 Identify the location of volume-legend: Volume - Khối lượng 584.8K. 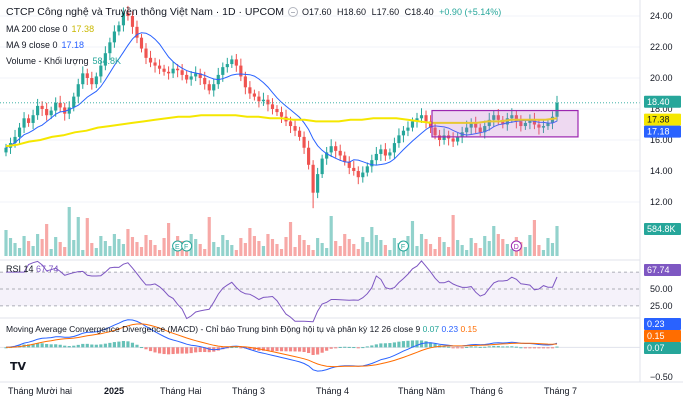
(63, 61).